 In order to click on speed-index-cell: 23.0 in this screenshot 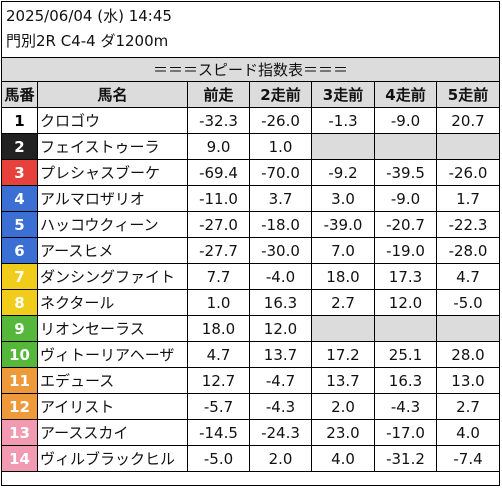, I will do `click(343, 432)`.